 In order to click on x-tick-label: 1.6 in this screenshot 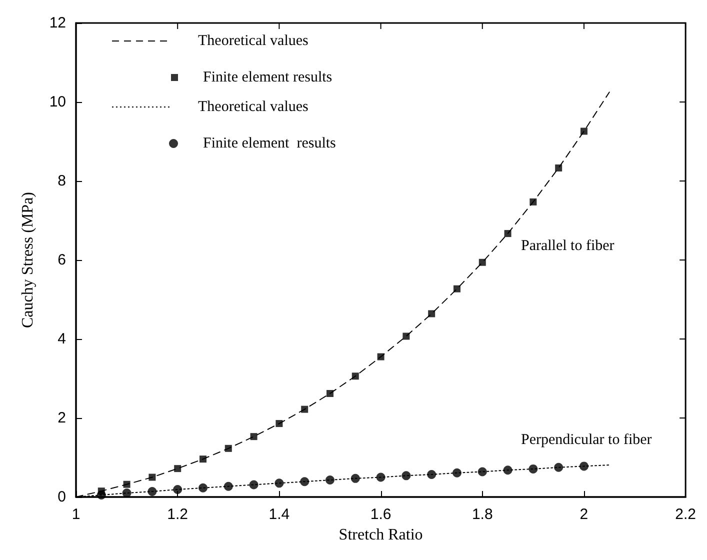, I will do `click(381, 514)`.